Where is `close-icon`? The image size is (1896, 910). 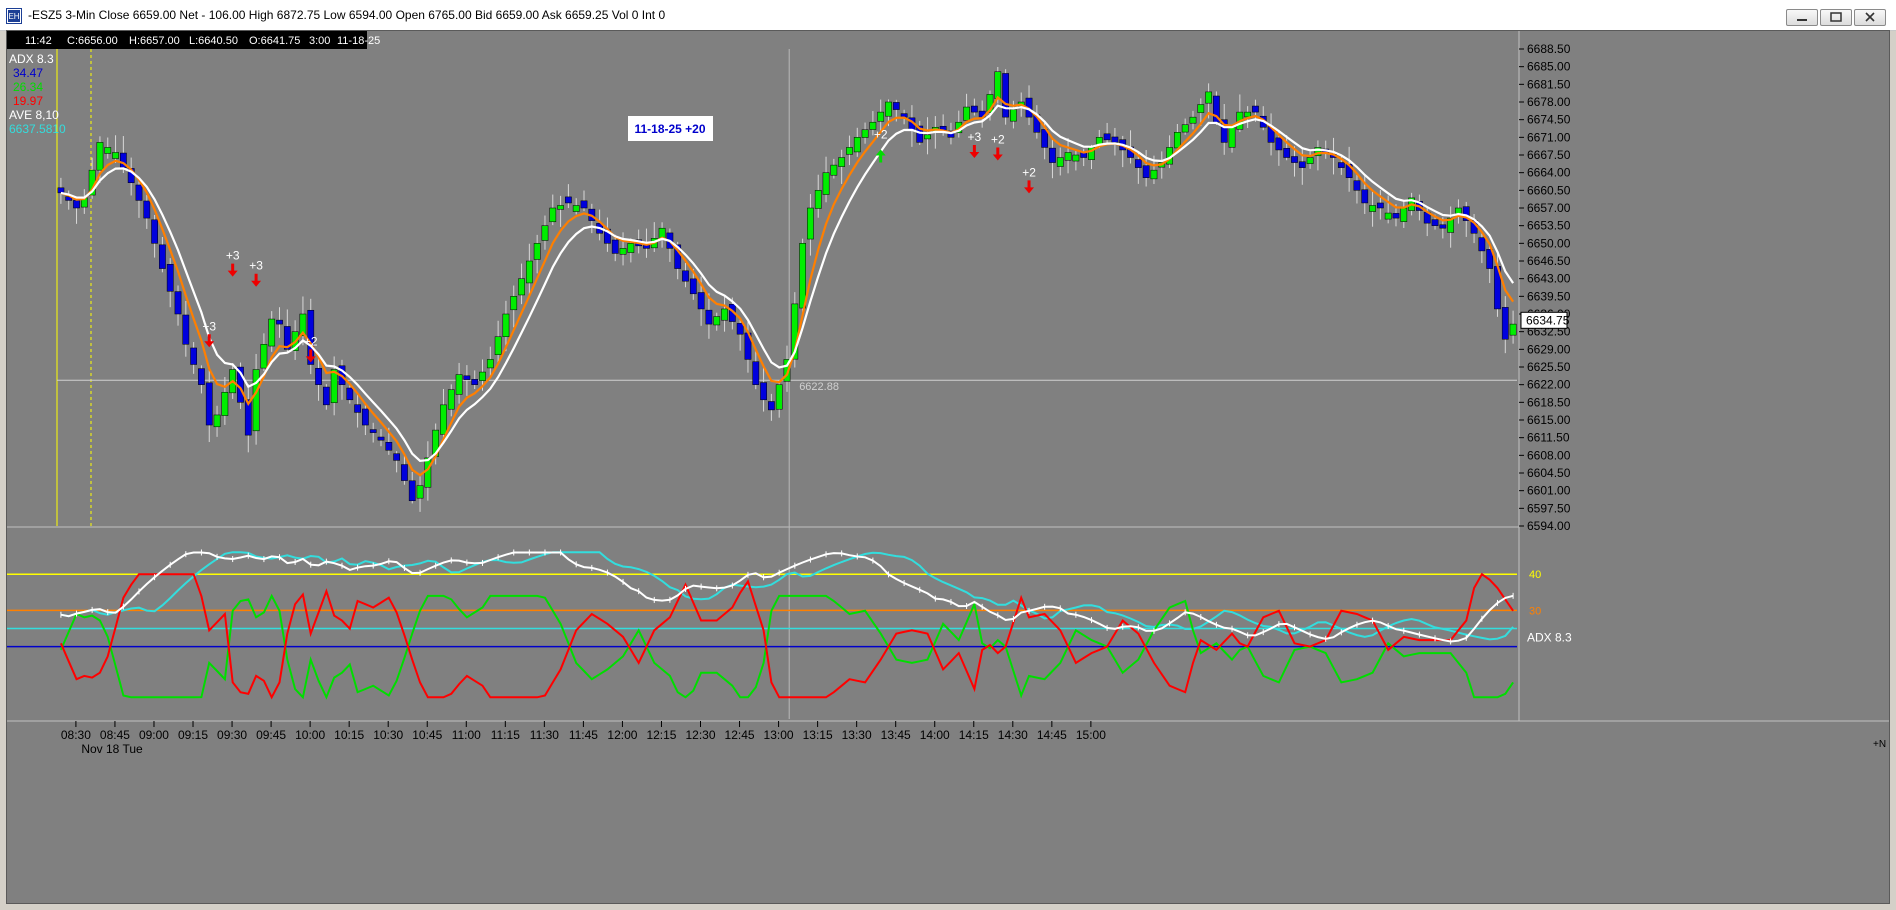
close-icon is located at coordinates (1870, 17).